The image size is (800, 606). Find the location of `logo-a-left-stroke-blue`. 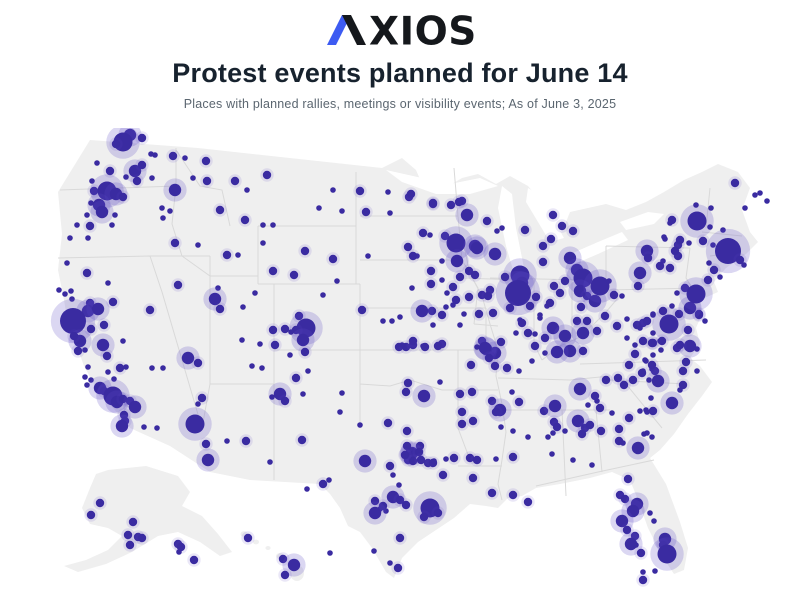

logo-a-left-stroke-blue is located at coordinates (339, 30).